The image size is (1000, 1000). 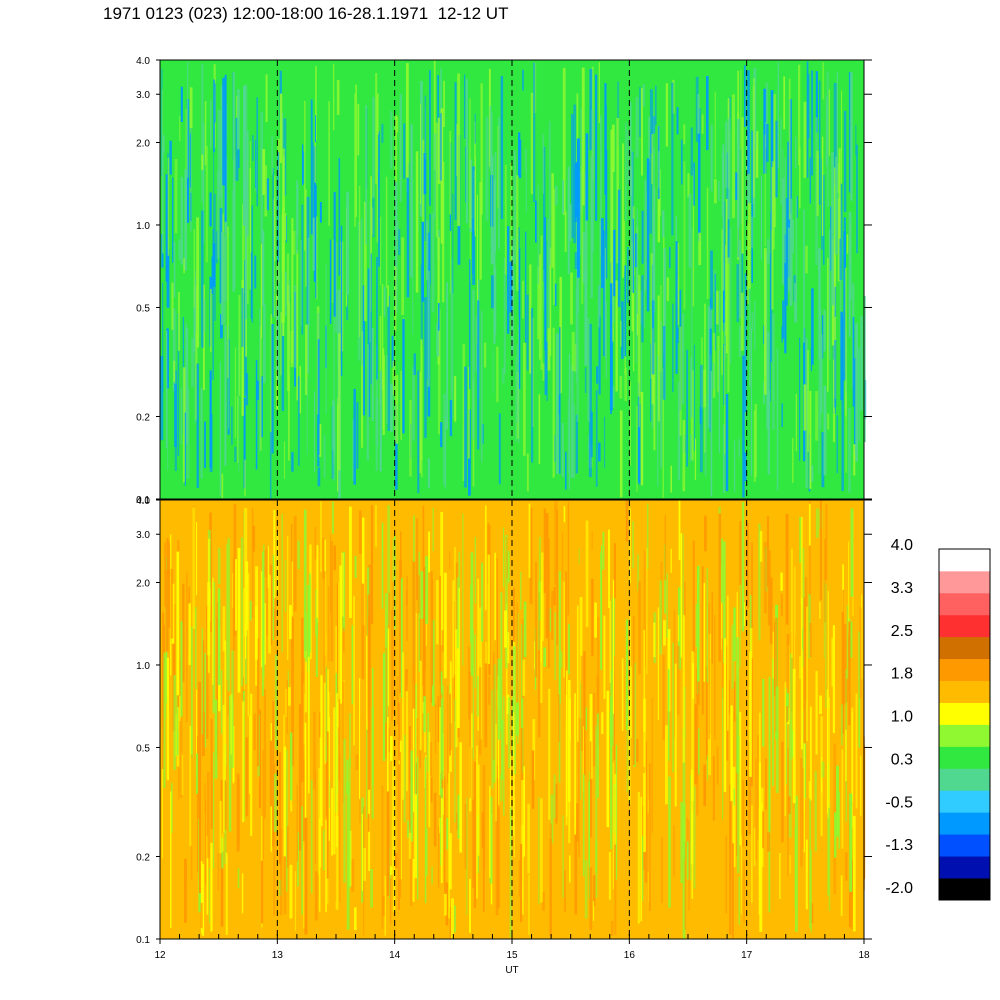 I want to click on x-axis-title: UT, so click(x=511, y=970).